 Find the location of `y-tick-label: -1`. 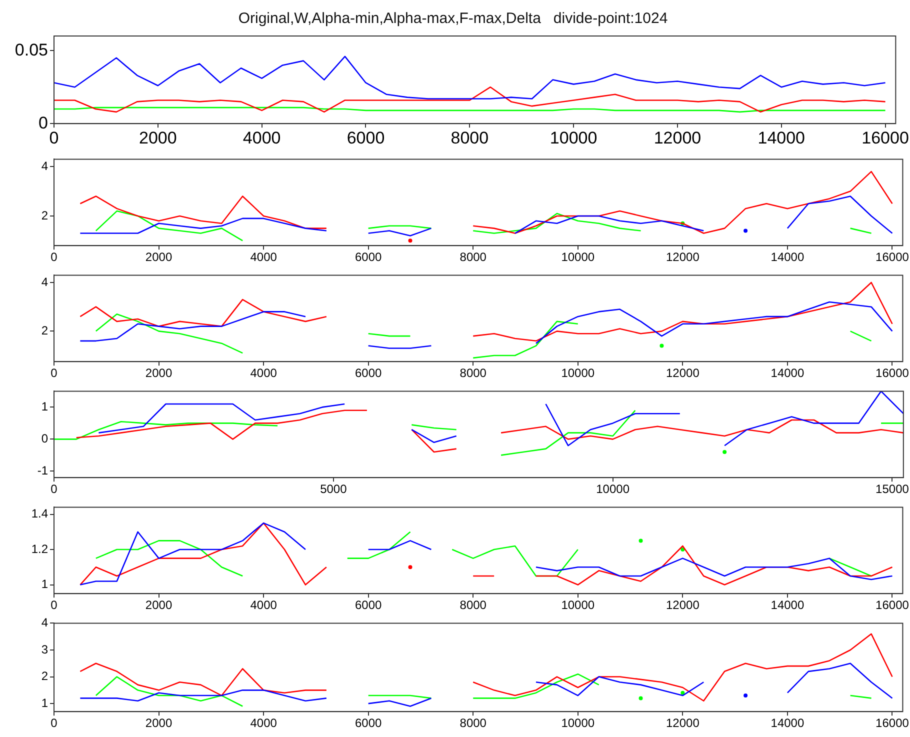

y-tick-label: -1 is located at coordinates (42, 471).